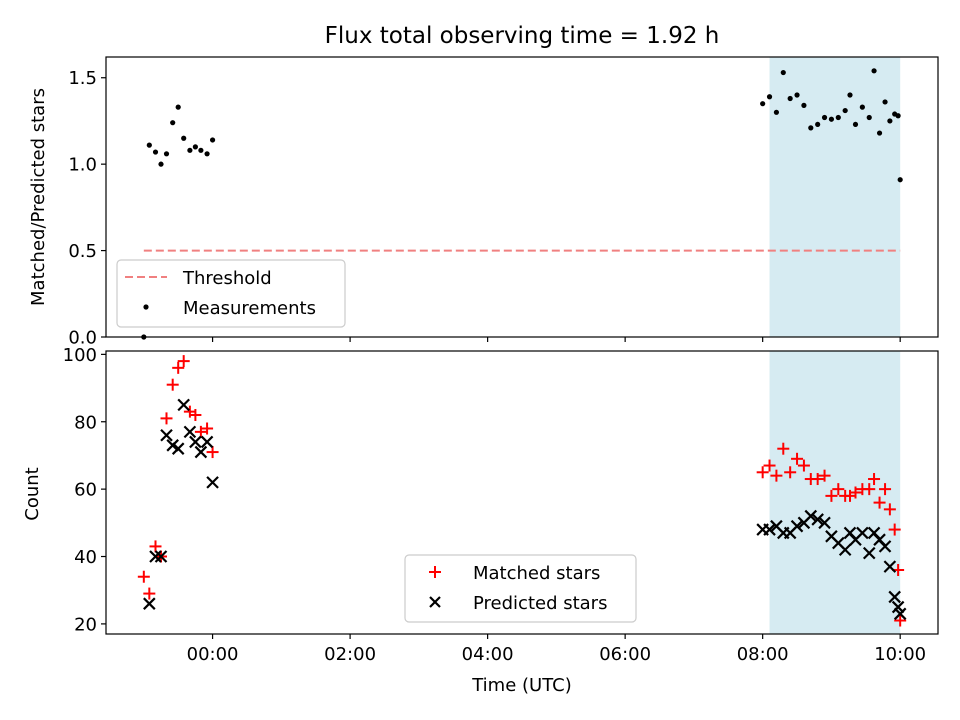  I want to click on legend-threshold-label: Threshold, so click(227, 278).